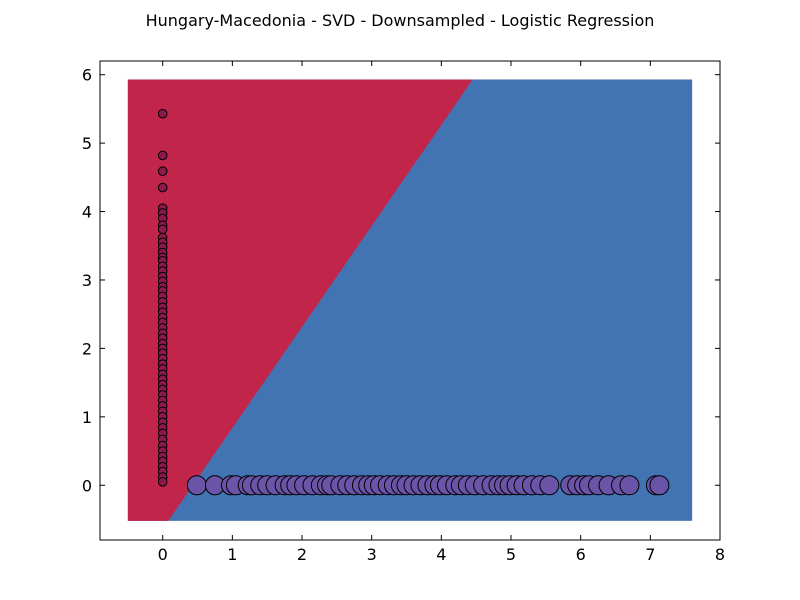 The image size is (800, 600). I want to click on y-tick-label: 5, so click(87, 143).